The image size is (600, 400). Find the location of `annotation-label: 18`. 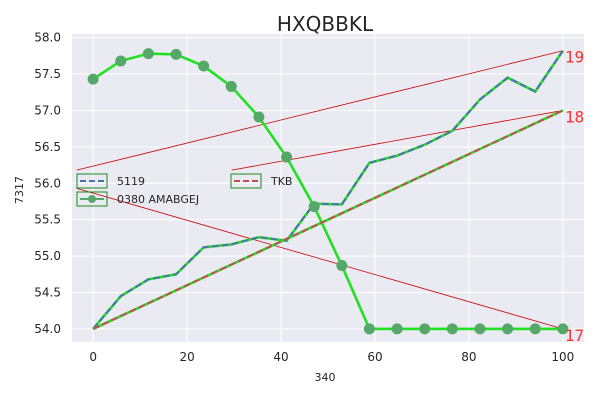

annotation-label: 18 is located at coordinates (574, 116).